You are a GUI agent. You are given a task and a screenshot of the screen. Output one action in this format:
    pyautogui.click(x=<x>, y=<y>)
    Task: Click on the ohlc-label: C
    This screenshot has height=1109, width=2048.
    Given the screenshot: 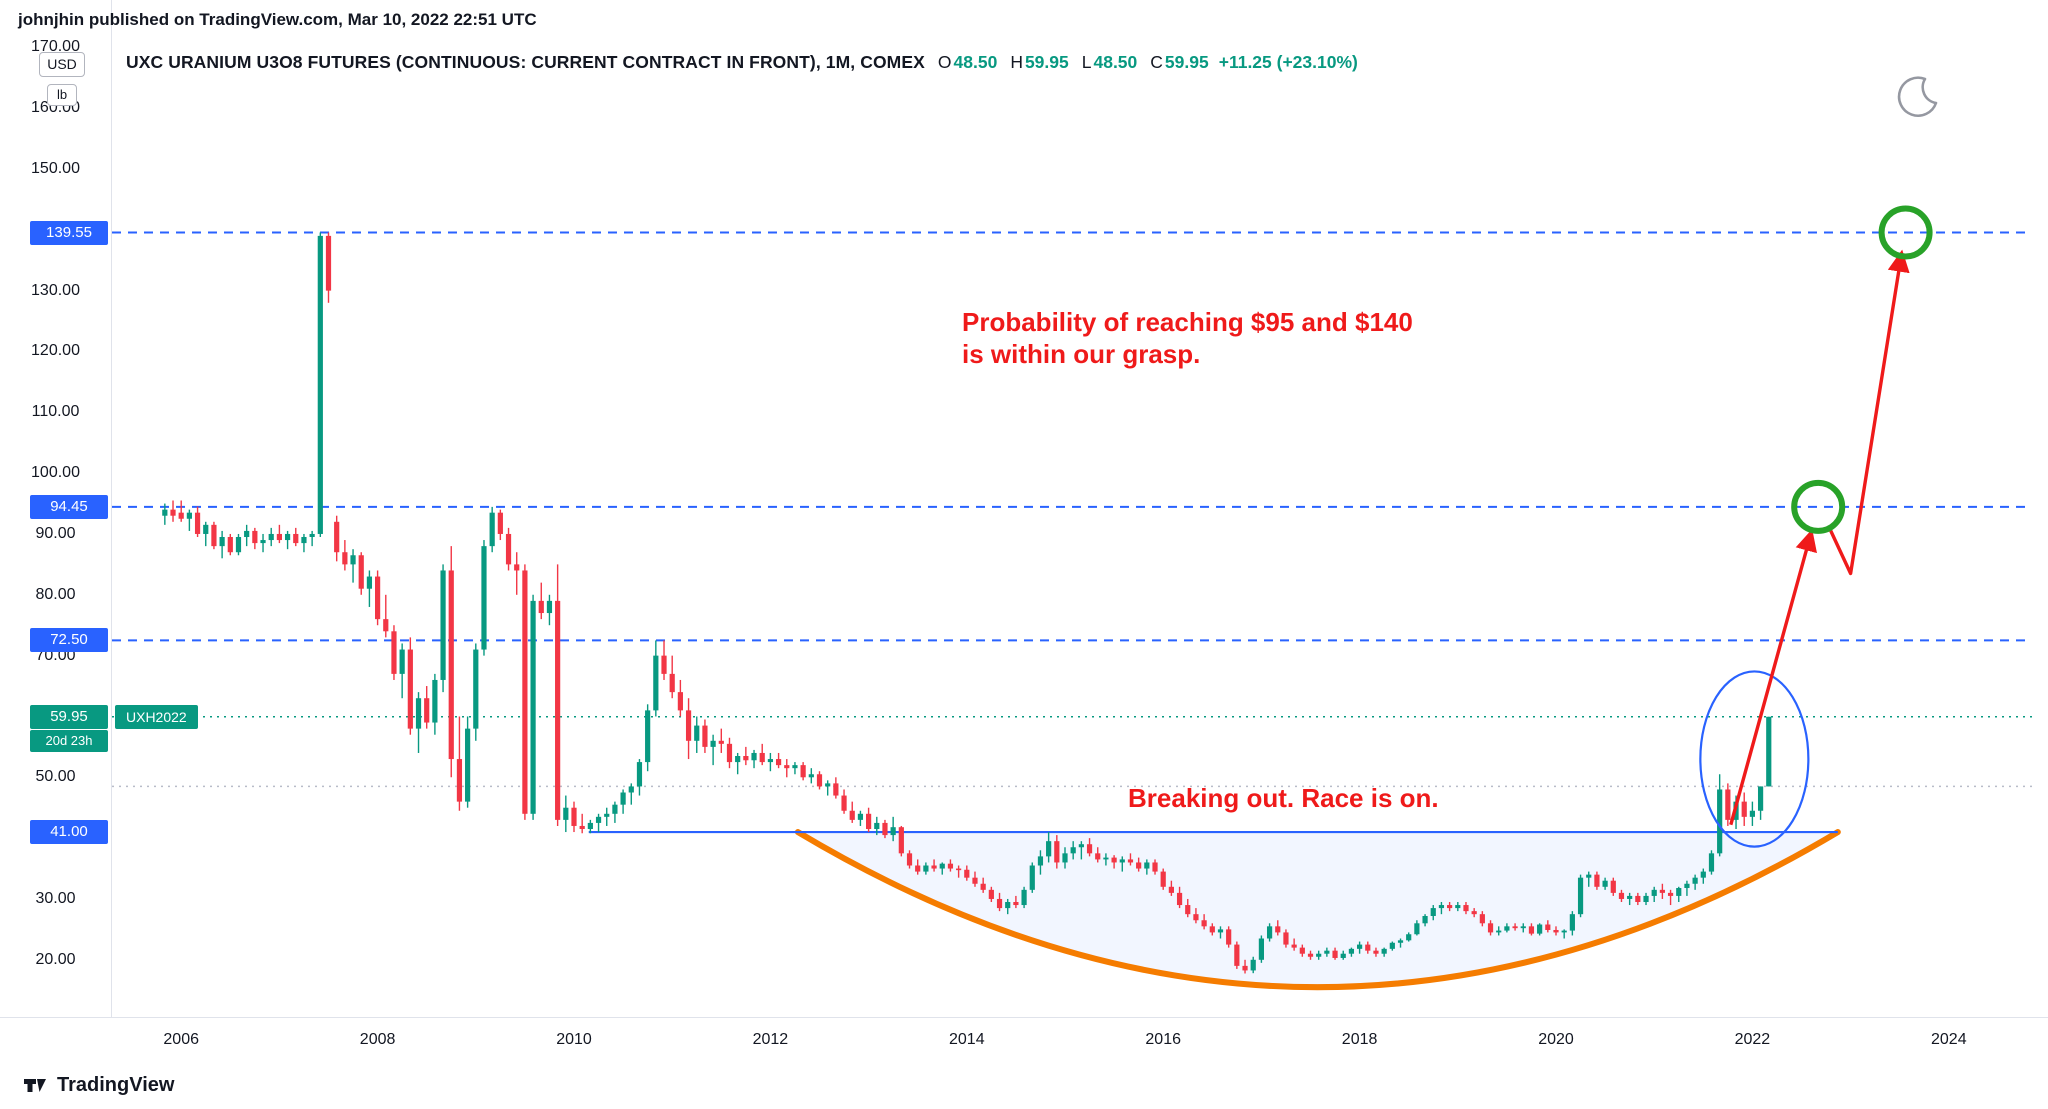 What is the action you would take?
    pyautogui.click(x=1156, y=62)
    